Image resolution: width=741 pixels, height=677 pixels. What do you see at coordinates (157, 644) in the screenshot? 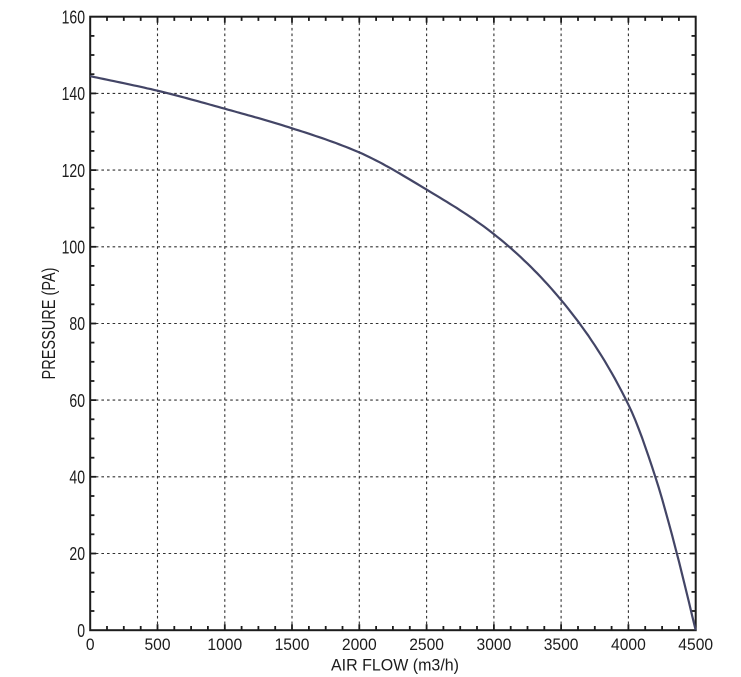
I see `svg-text: 500` at bounding box center [157, 644].